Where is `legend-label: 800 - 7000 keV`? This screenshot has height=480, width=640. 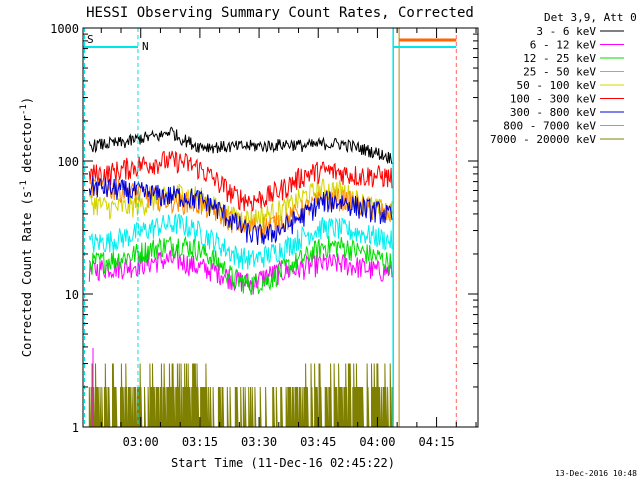 legend-label: 800 - 7000 keV is located at coordinates (549, 126).